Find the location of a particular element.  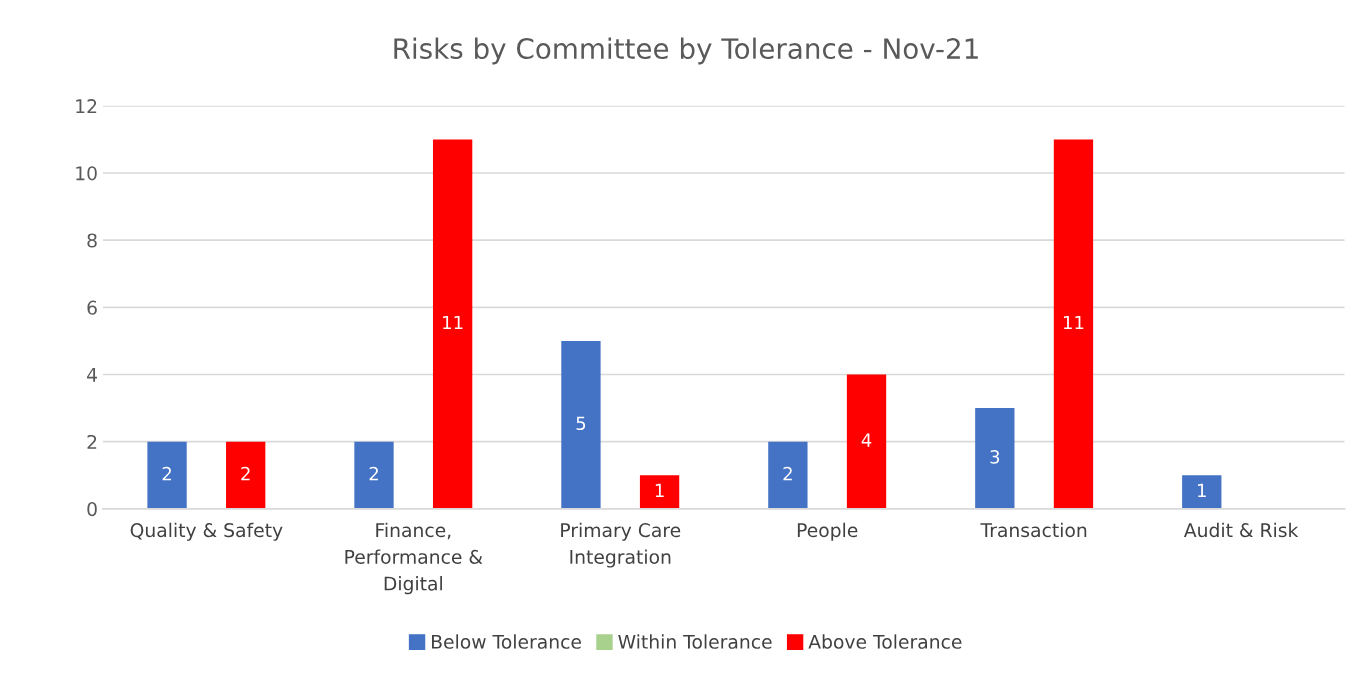

y-tick-label: 6 is located at coordinates (92, 307).